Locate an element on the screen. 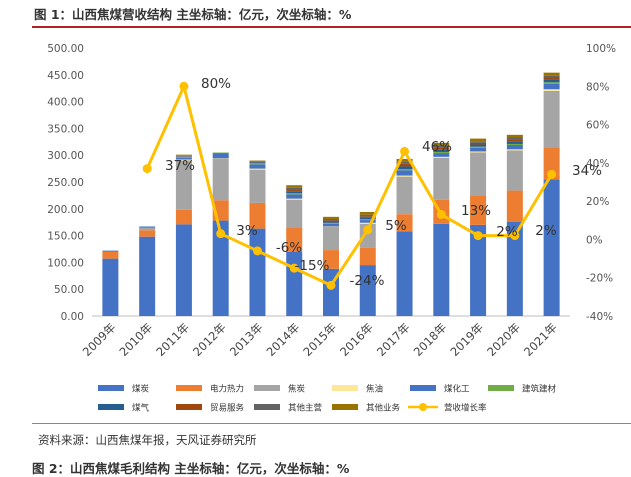 The image size is (631, 477). legend-label: 贸易服务 is located at coordinates (227, 408).